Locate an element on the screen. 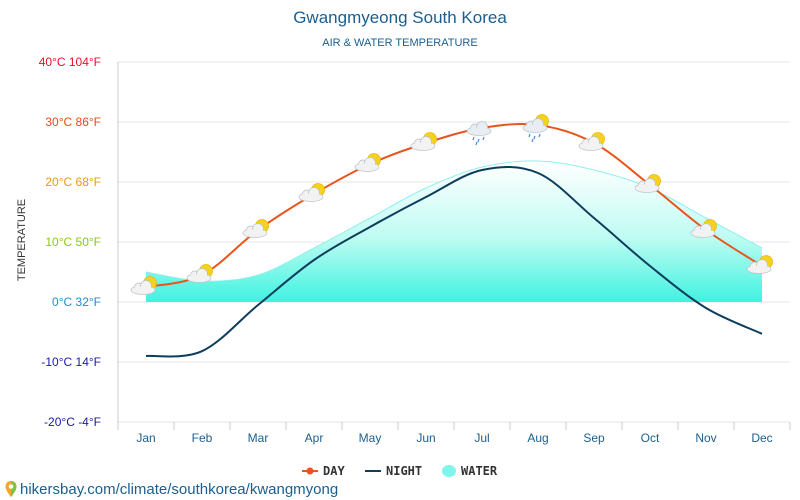 This screenshot has width=800, height=500. x-tick-label: Nov is located at coordinates (705, 438).